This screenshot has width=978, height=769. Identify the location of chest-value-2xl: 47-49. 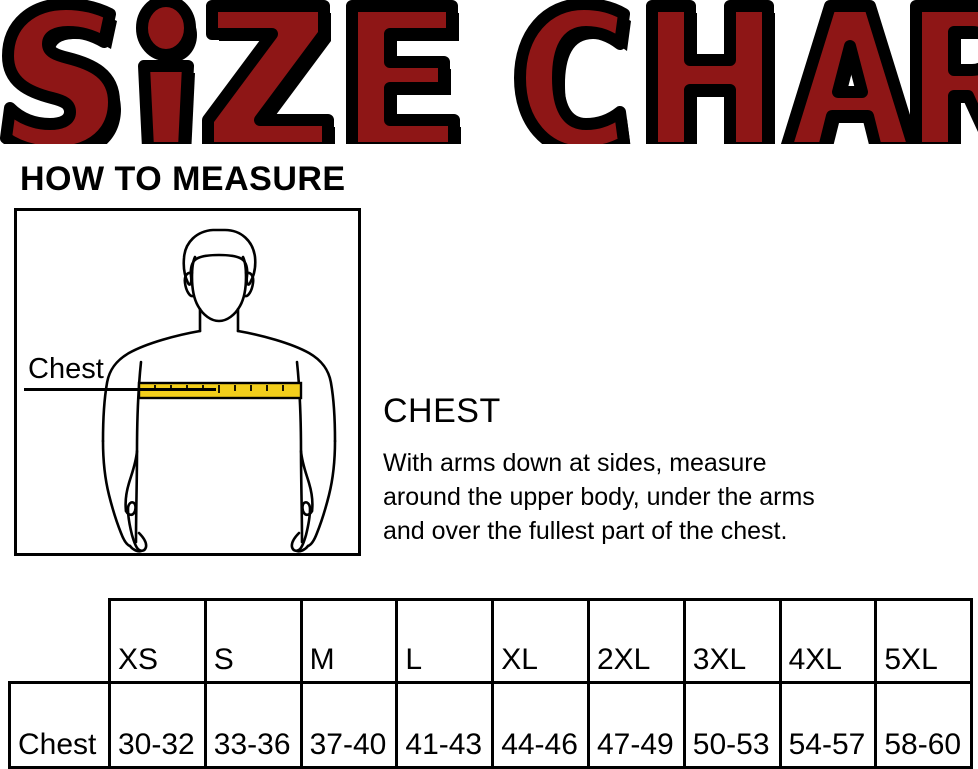
(636, 725).